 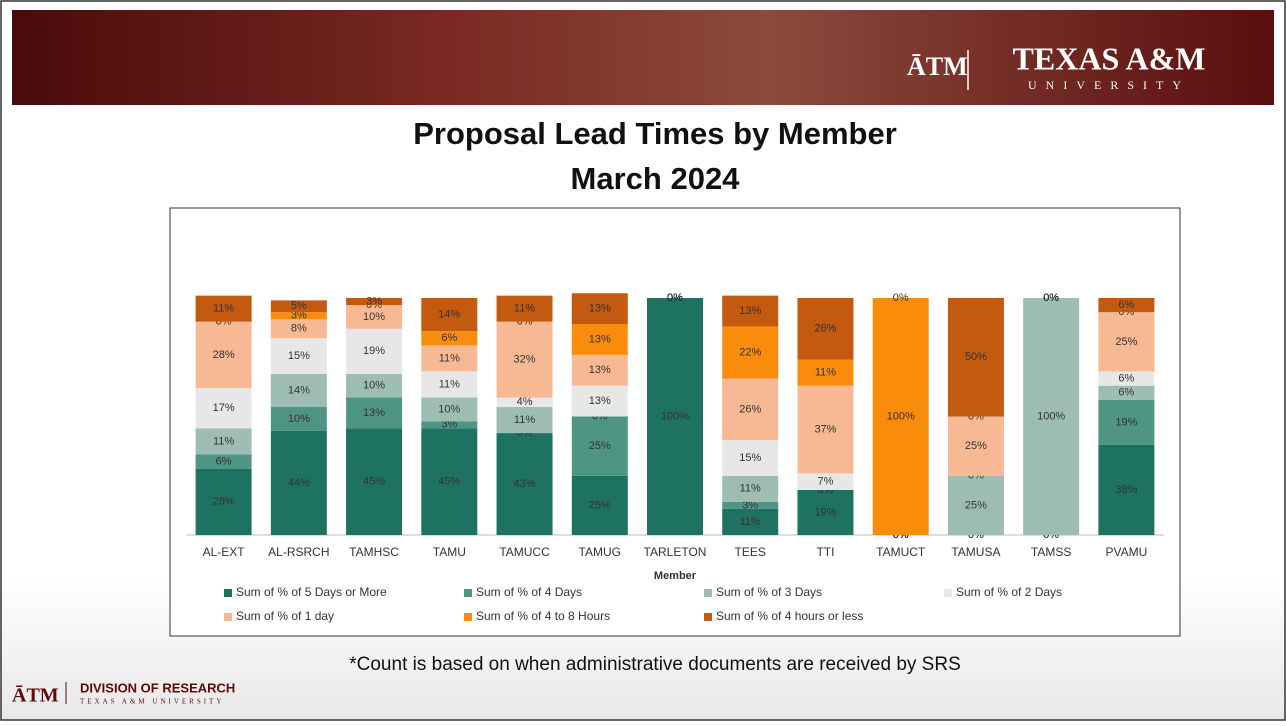 What do you see at coordinates (656, 178) in the screenshot?
I see `chart-subtitle: March 2024` at bounding box center [656, 178].